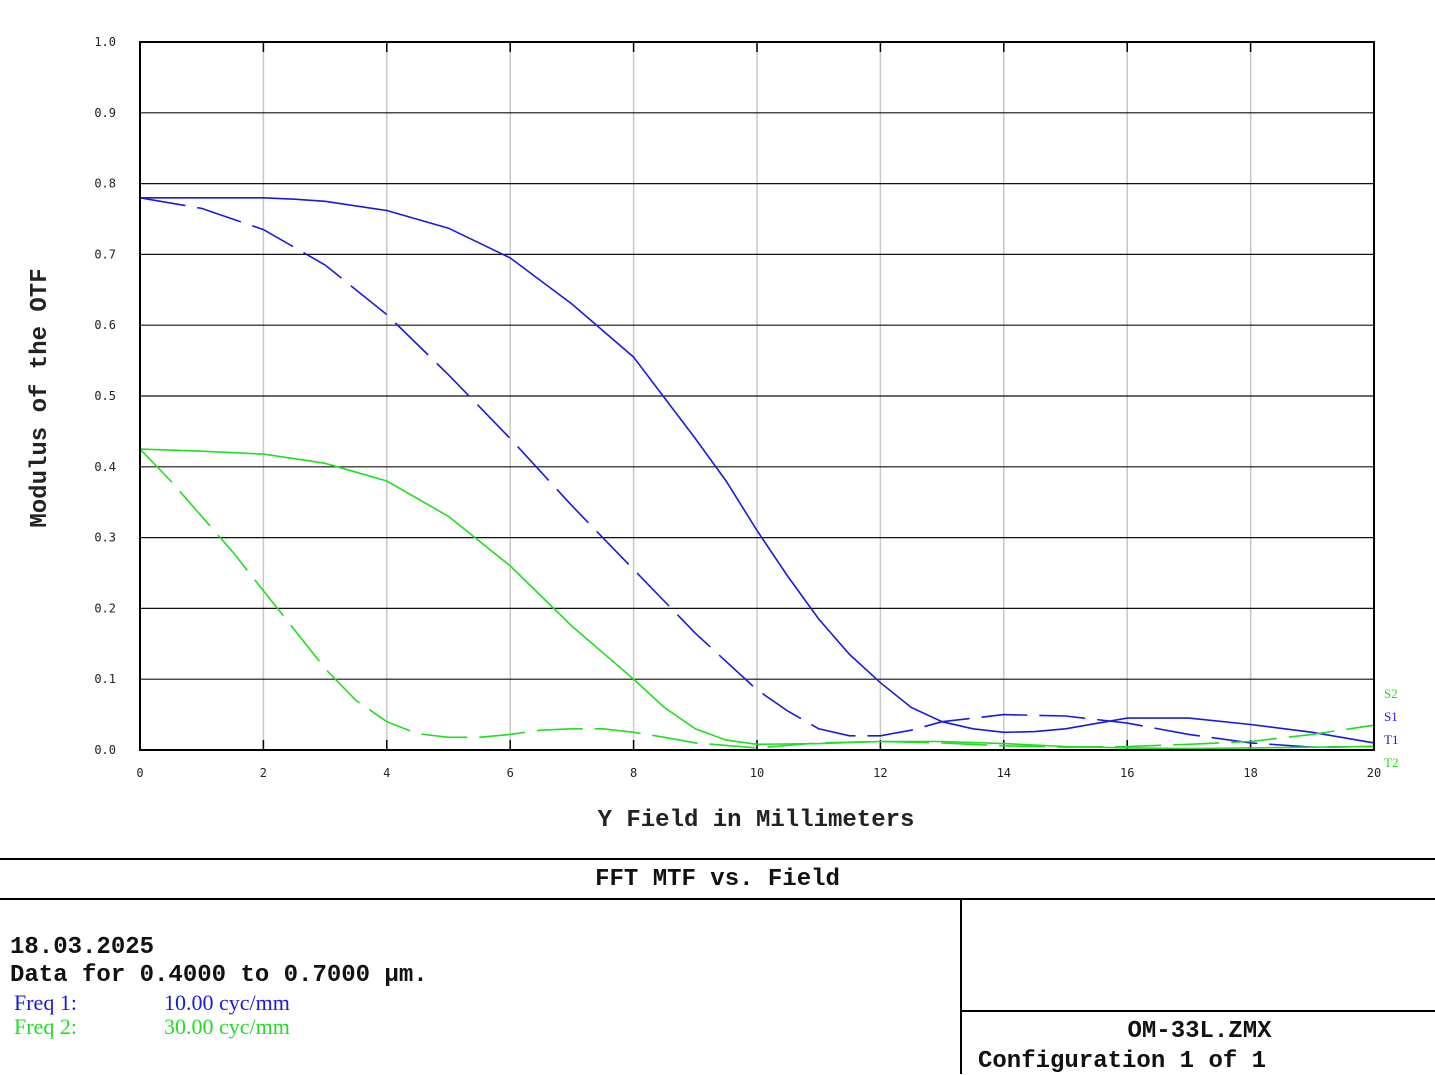 This screenshot has width=1435, height=1075. I want to click on y-tick-label: 0.5, so click(105, 396).